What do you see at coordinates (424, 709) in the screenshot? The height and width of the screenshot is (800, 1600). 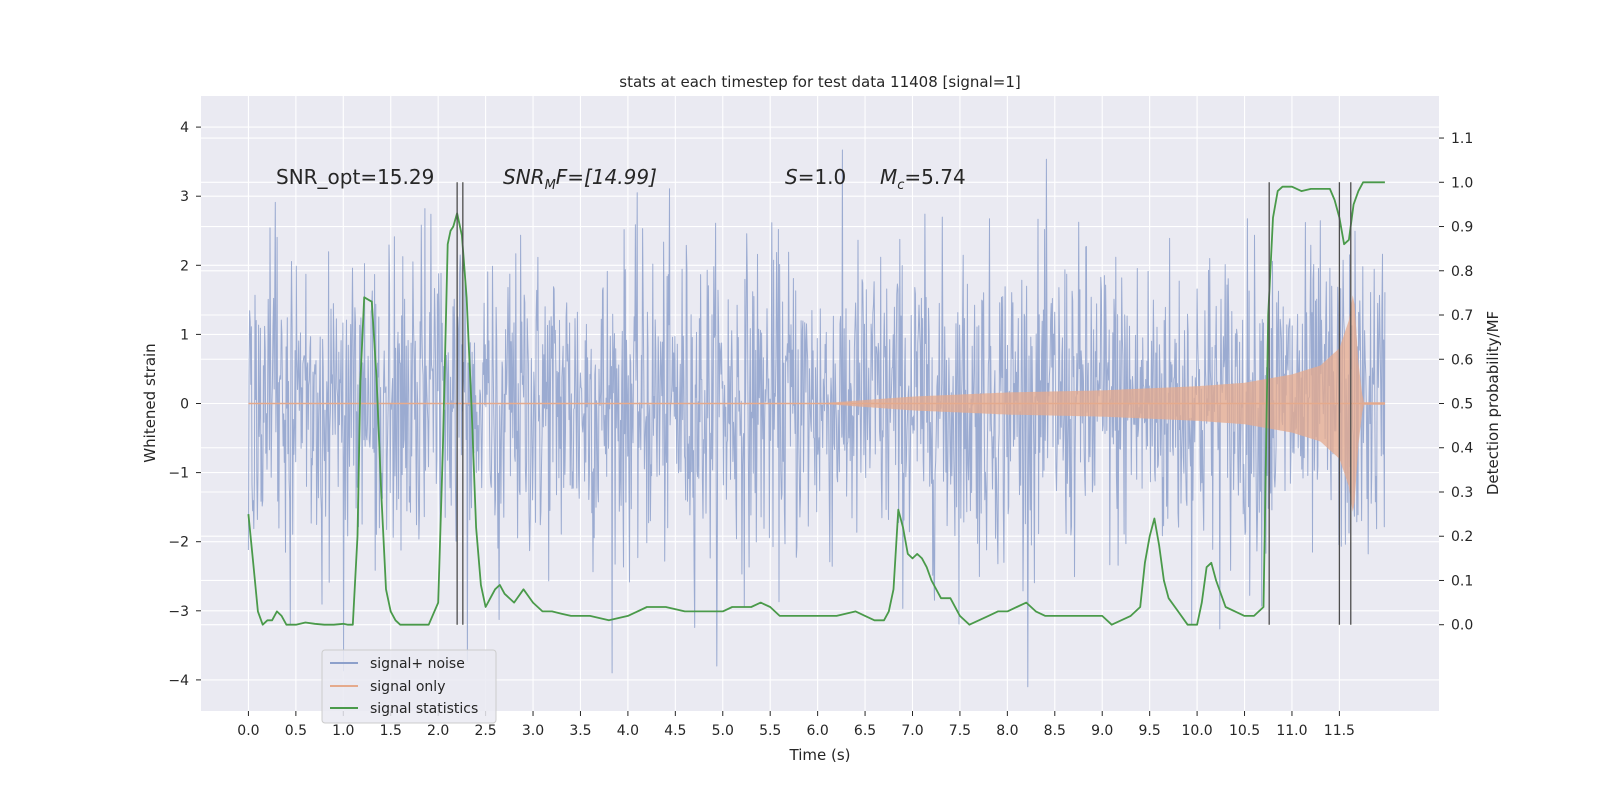 I see `legend-label-signal-statistics: signal statistics` at bounding box center [424, 709].